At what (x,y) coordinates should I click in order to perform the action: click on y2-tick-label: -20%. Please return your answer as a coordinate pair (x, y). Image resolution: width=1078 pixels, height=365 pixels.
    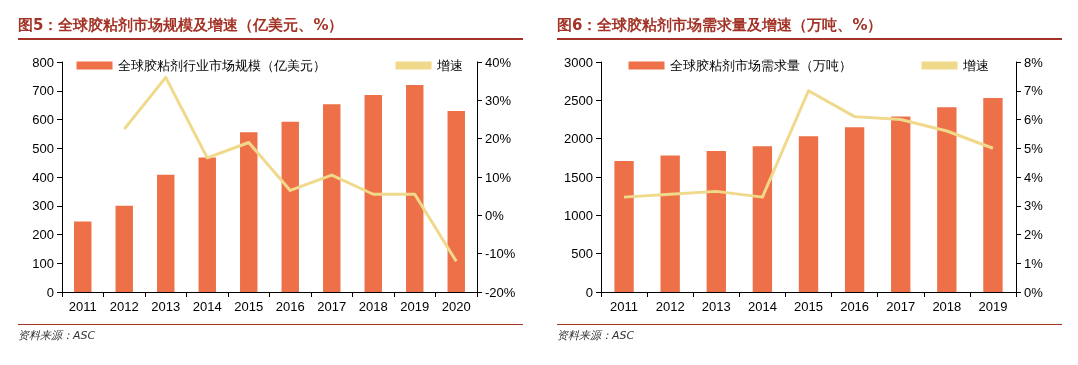
    Looking at the image, I should click on (500, 292).